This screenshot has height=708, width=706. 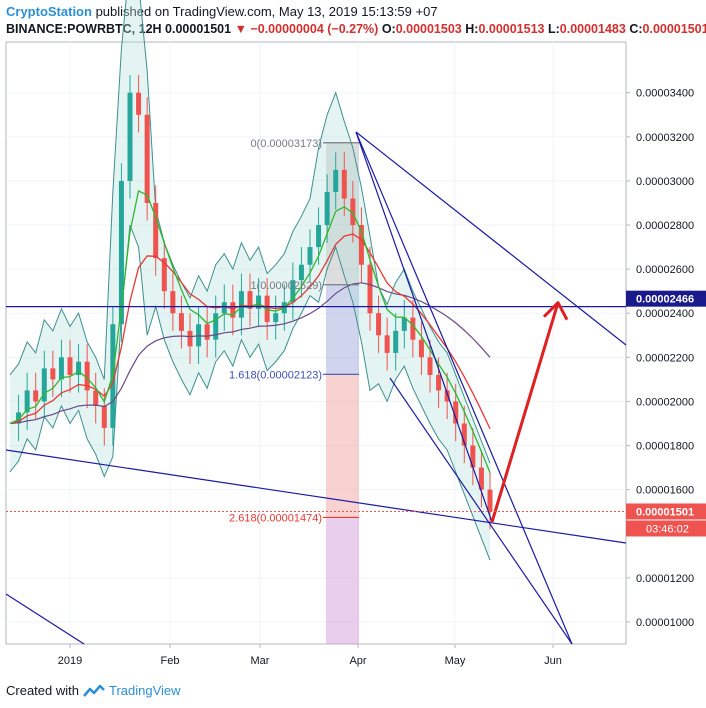 What do you see at coordinates (511, 29) in the screenshot?
I see `high-value: 0.00001513` at bounding box center [511, 29].